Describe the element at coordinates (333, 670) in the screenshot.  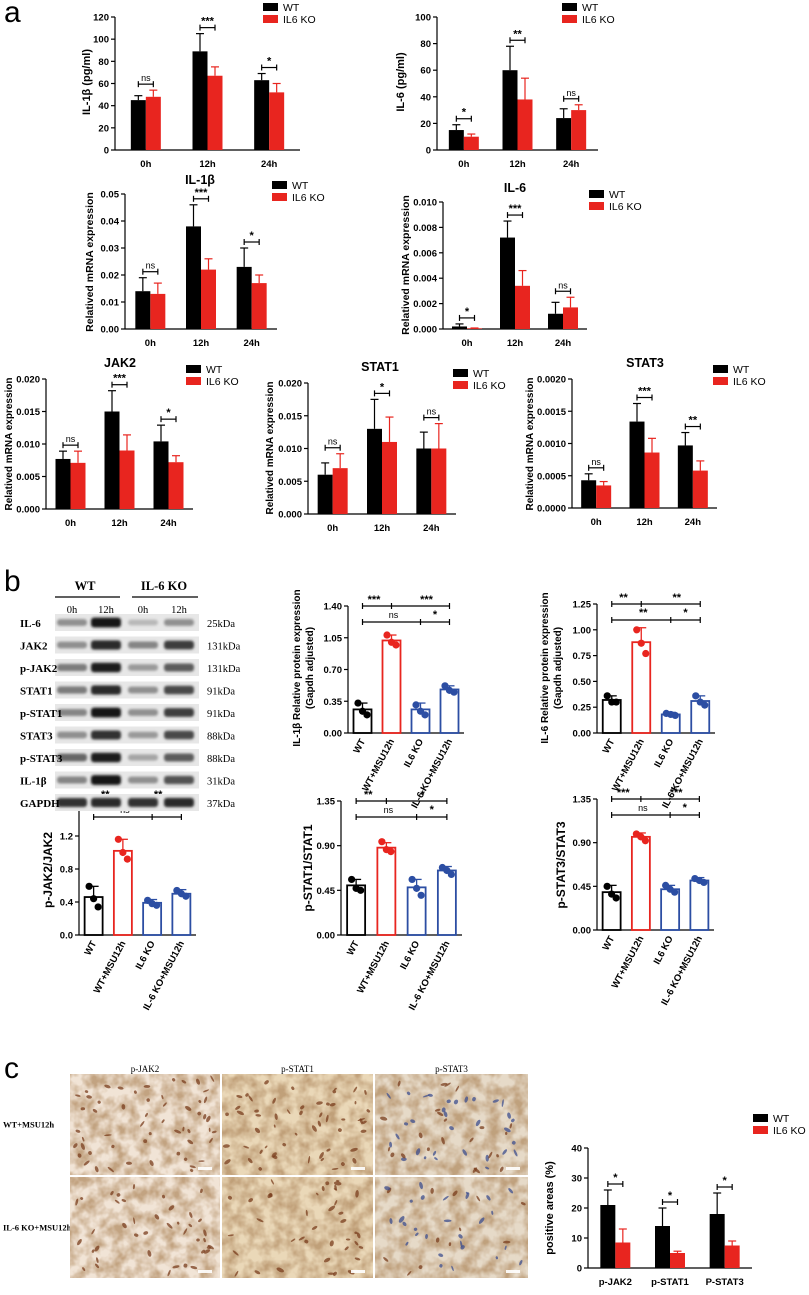
I see `y-tick-label: 0.70` at that location.